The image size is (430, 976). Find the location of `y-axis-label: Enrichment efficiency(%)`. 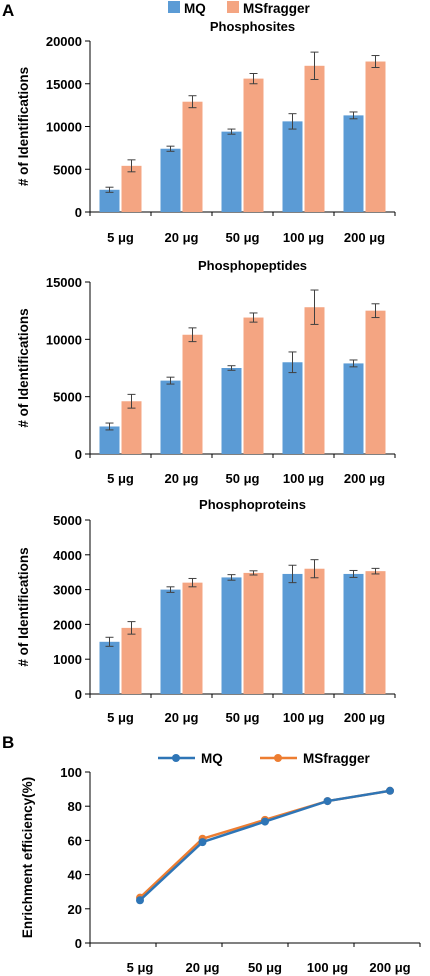

y-axis-label: Enrichment efficiency(%) is located at coordinates (27, 857).